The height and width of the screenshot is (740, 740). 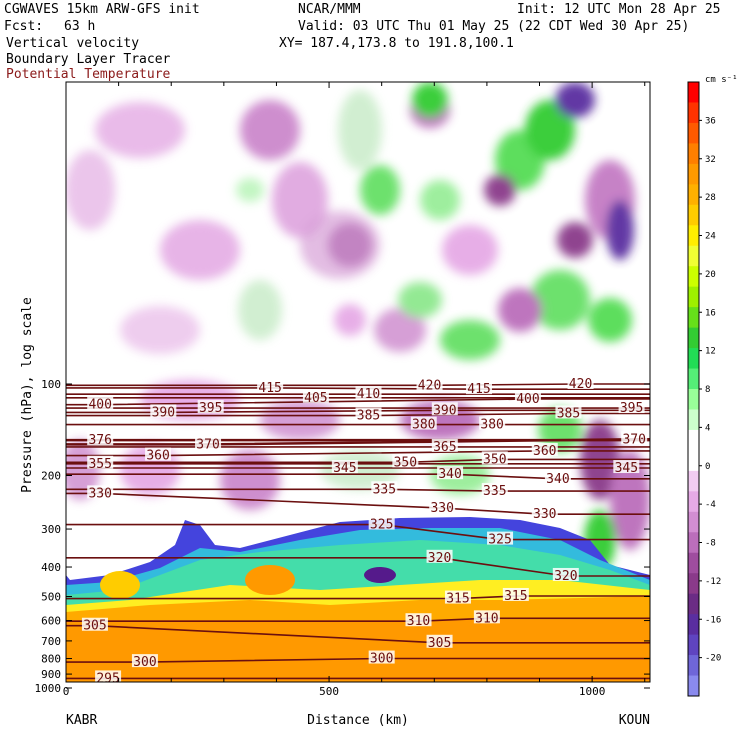 I want to click on theta-label: 410, so click(x=368, y=394).